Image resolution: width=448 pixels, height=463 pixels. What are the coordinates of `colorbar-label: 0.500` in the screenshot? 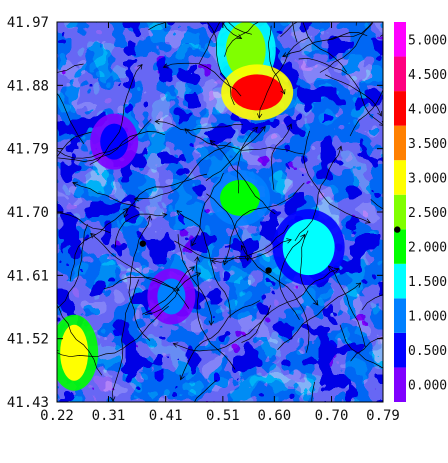 It's located at (427, 351).